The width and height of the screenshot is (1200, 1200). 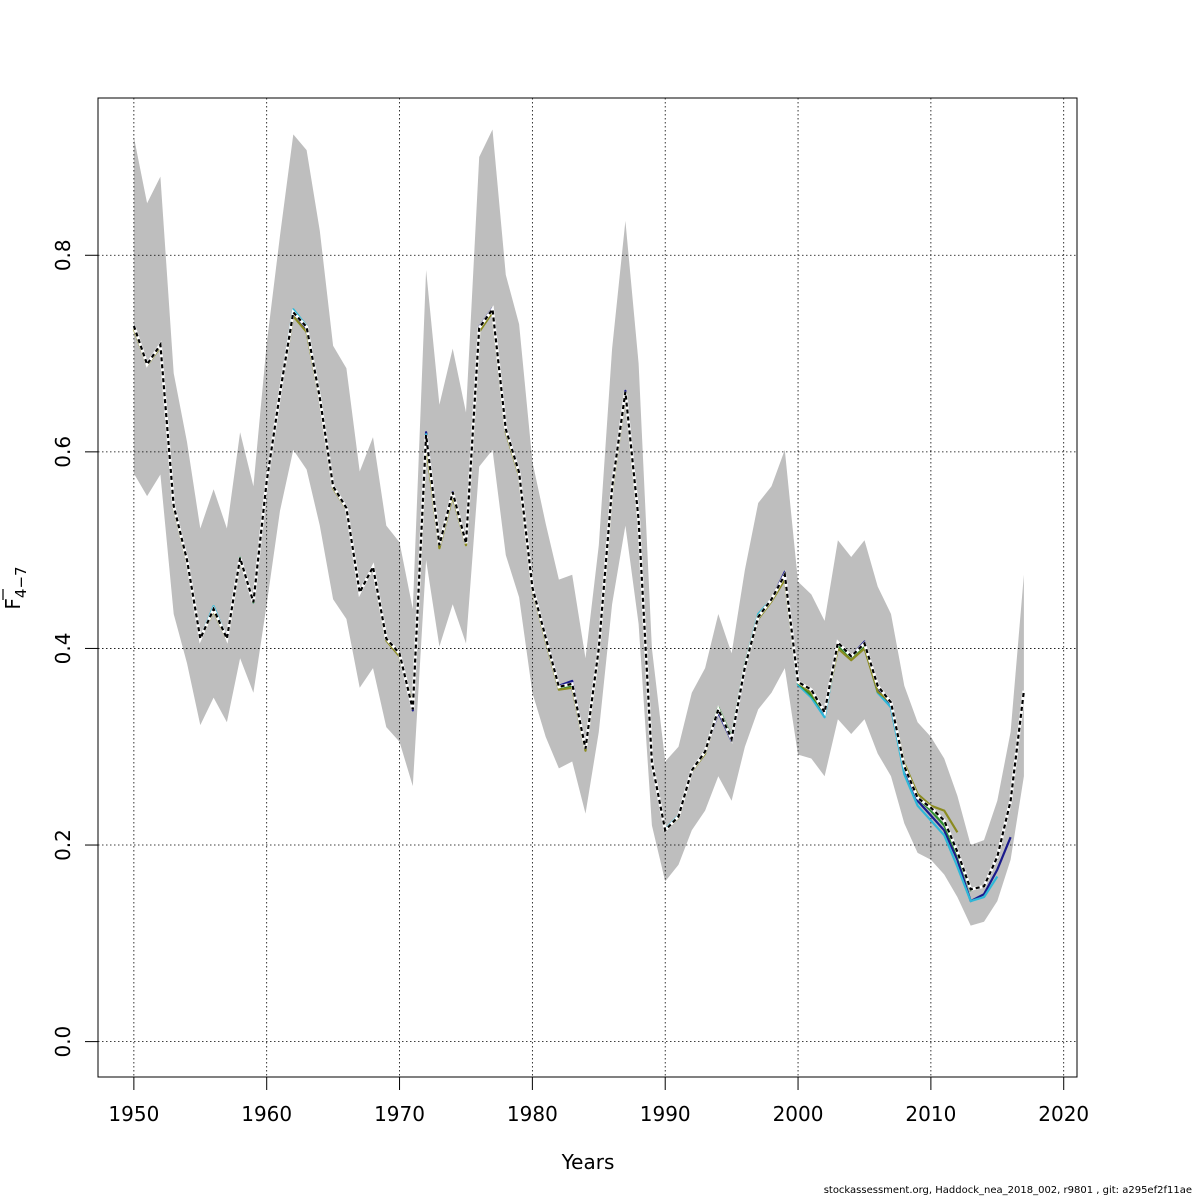 What do you see at coordinates (63, 649) in the screenshot?
I see `y-tick-label: 0.4` at bounding box center [63, 649].